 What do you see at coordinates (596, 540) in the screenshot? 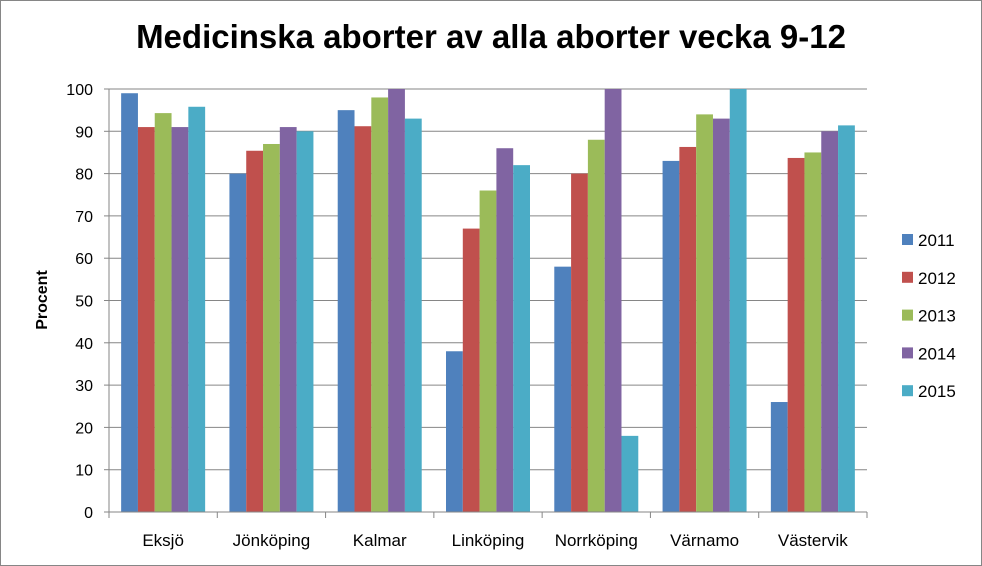
I see `x-tick-label: Norrköping` at bounding box center [596, 540].